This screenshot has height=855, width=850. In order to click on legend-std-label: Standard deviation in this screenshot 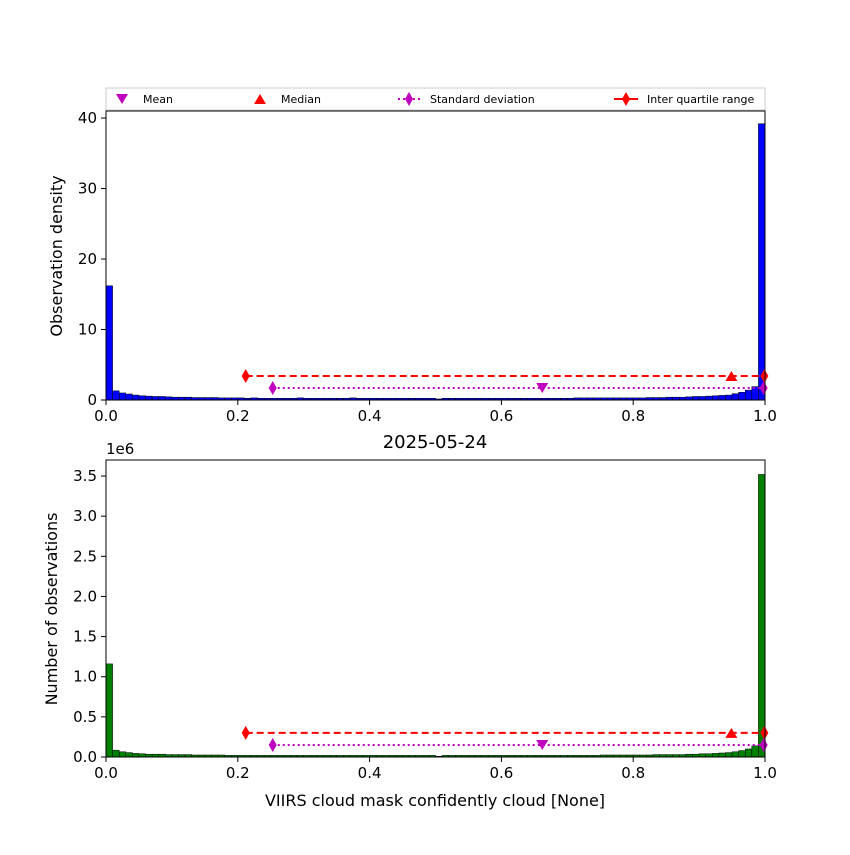, I will do `click(482, 99)`.